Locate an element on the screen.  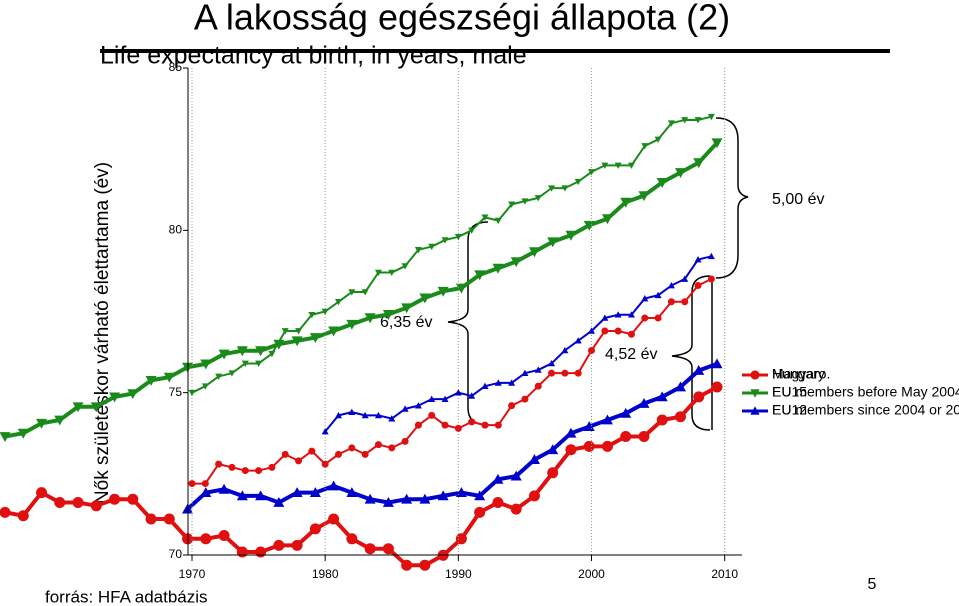
y-axis-label: Nők születéskor várható élettartama (év) is located at coordinates (102, 333).